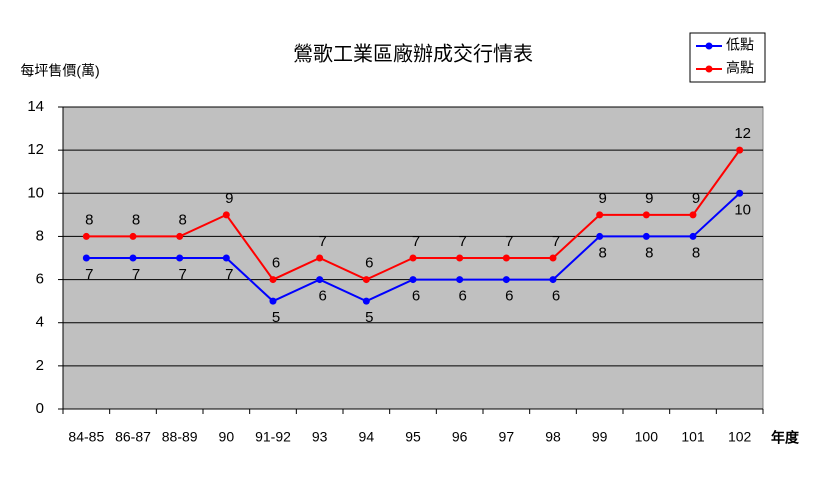 This screenshot has width=823, height=478. Describe the element at coordinates (86, 437) in the screenshot. I see `x-tick-label: 84-85` at that location.